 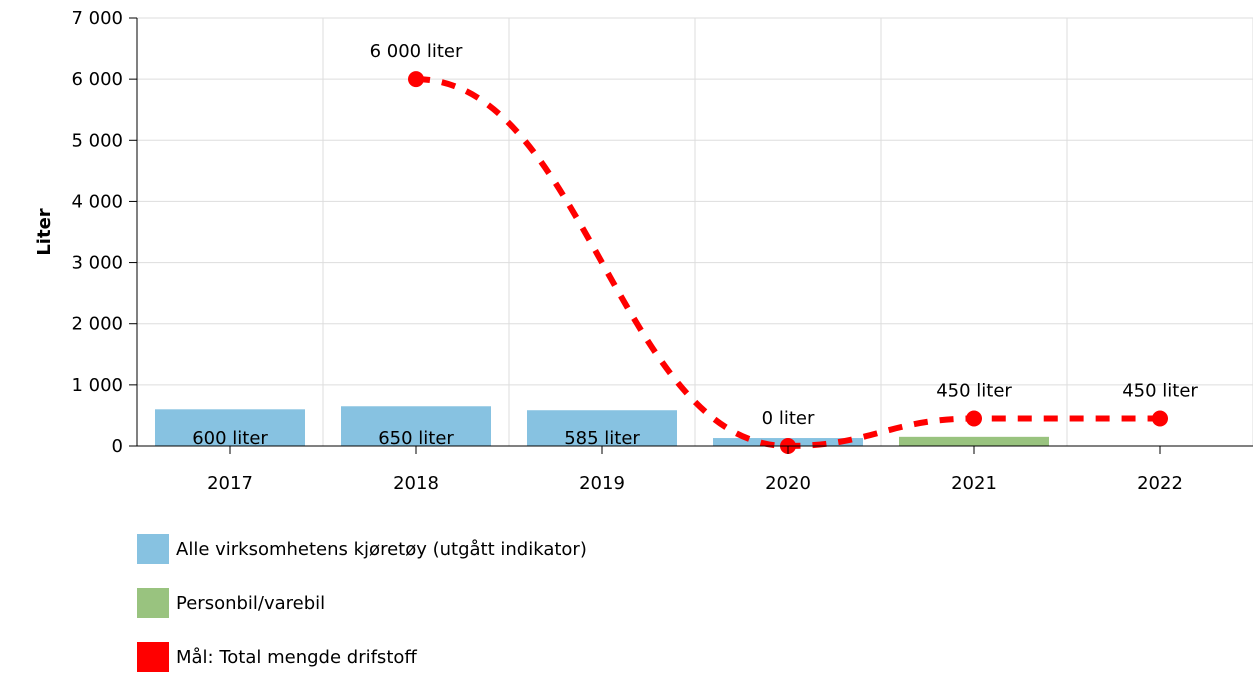 I want to click on y-tick-label: 7 000, so click(x=97, y=18).